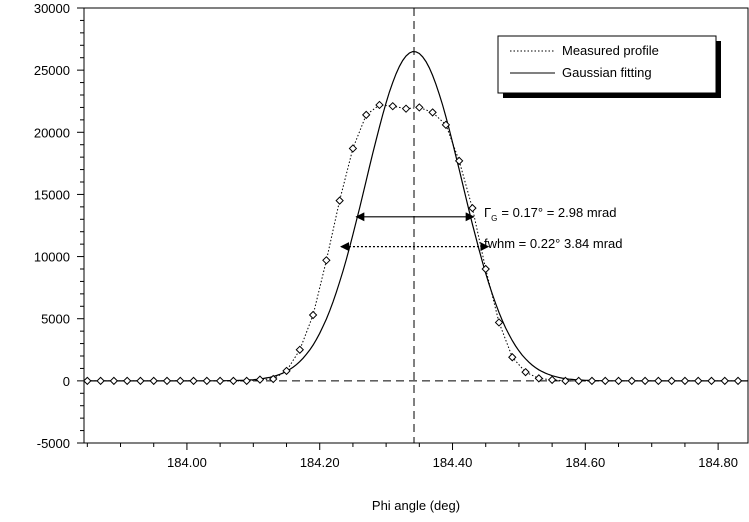 The image size is (749, 522). I want to click on y-tick-label: 20000, so click(52, 132).